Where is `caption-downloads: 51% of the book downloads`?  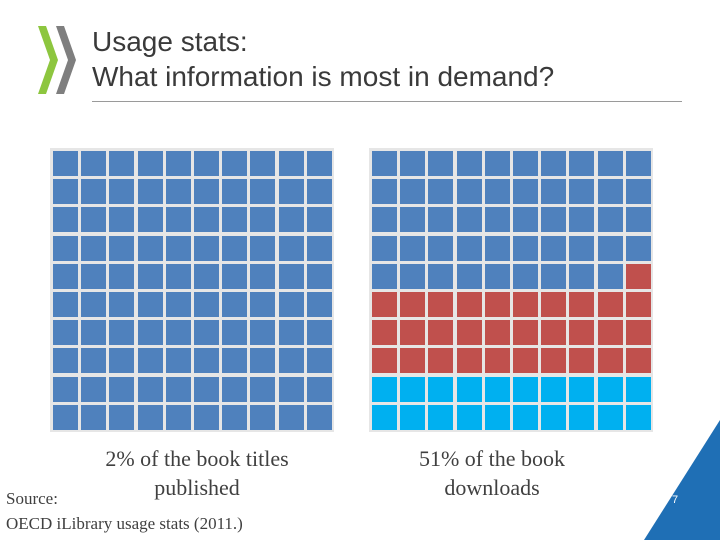 caption-downloads: 51% of the book downloads is located at coordinates (492, 473).